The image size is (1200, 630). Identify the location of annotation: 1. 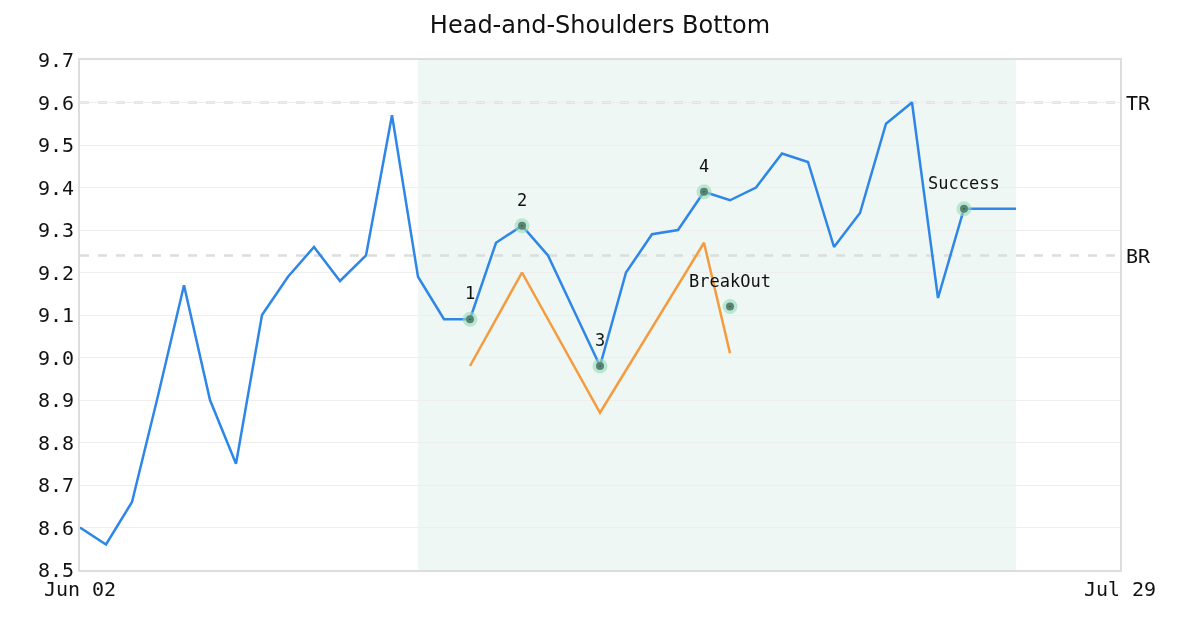
(470, 293).